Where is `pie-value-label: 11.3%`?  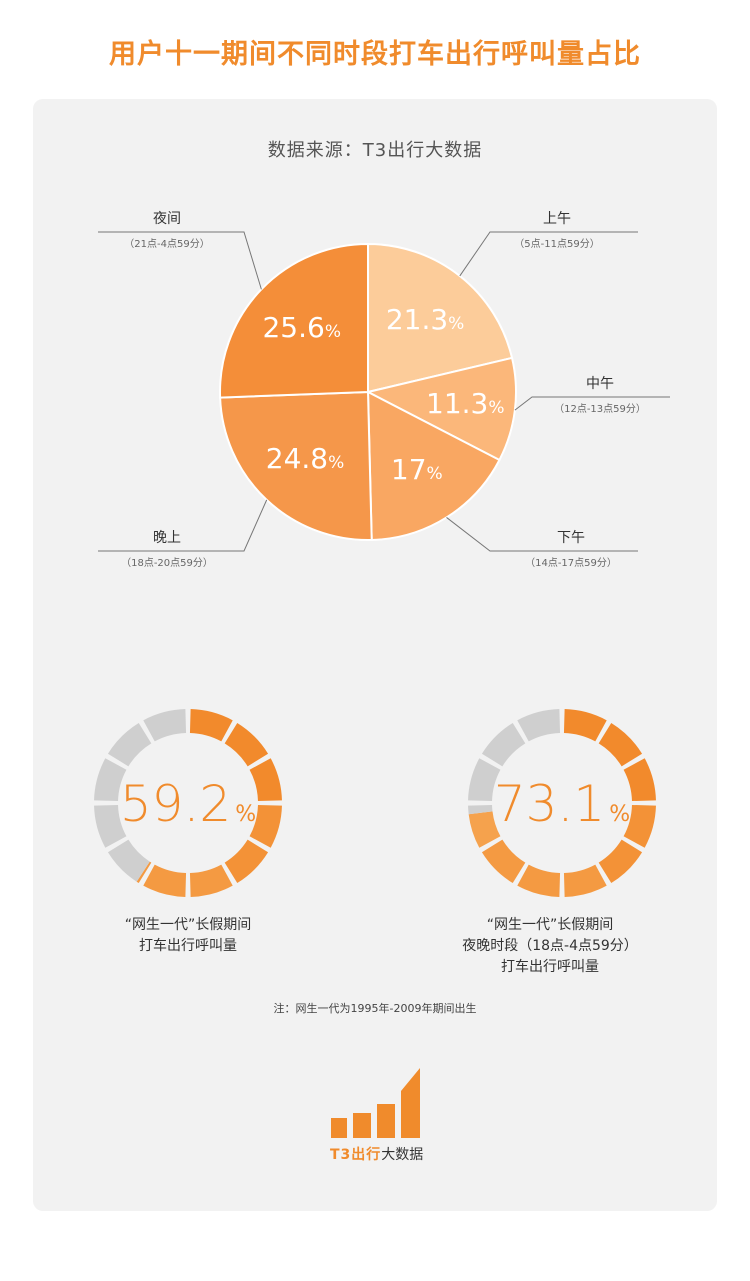 pie-value-label: 11.3% is located at coordinates (465, 403).